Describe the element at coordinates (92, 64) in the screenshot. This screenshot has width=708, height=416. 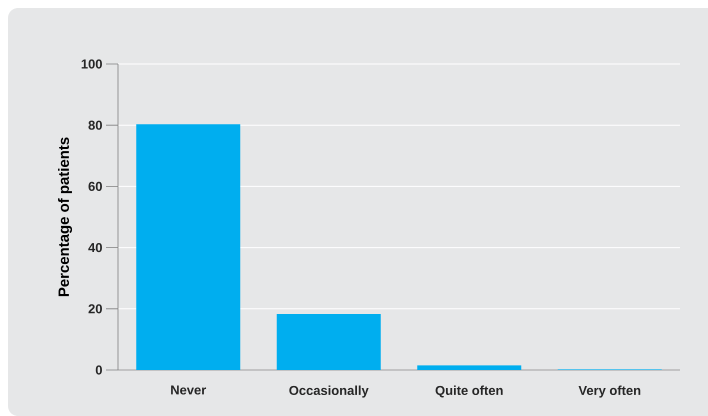
I see `y-tick-label: 100` at that location.